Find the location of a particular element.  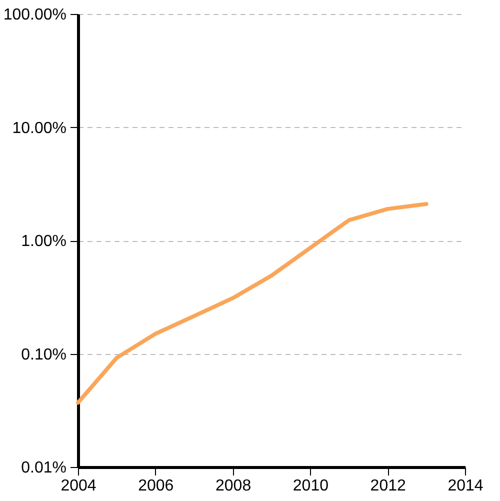

x-tick-label: 2004 is located at coordinates (78, 486).